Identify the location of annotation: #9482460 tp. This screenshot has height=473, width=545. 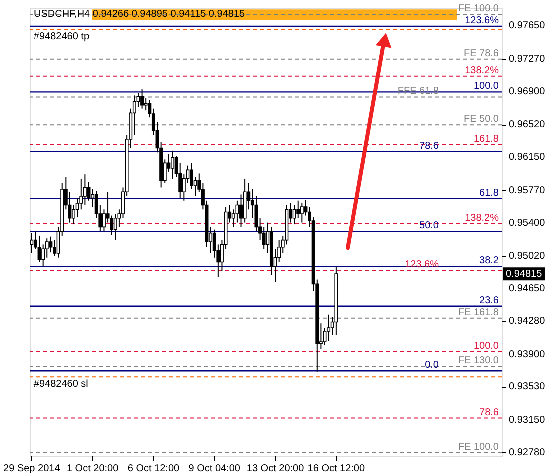
(62, 36).